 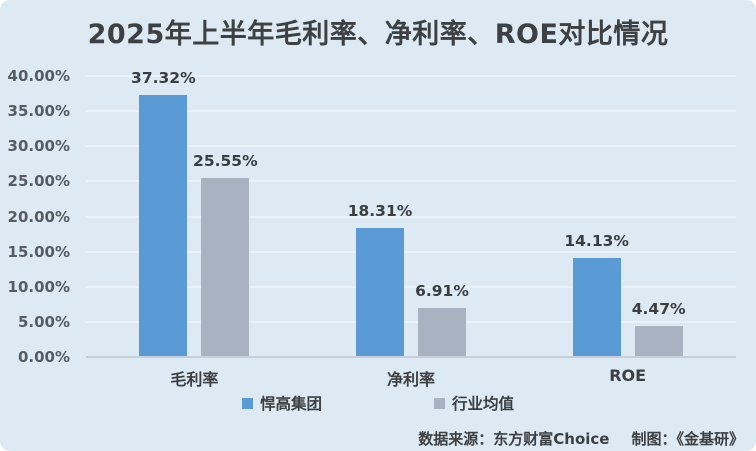 What do you see at coordinates (163, 213) in the screenshot?
I see `bar-series0-cat0: 37.32%` at bounding box center [163, 213].